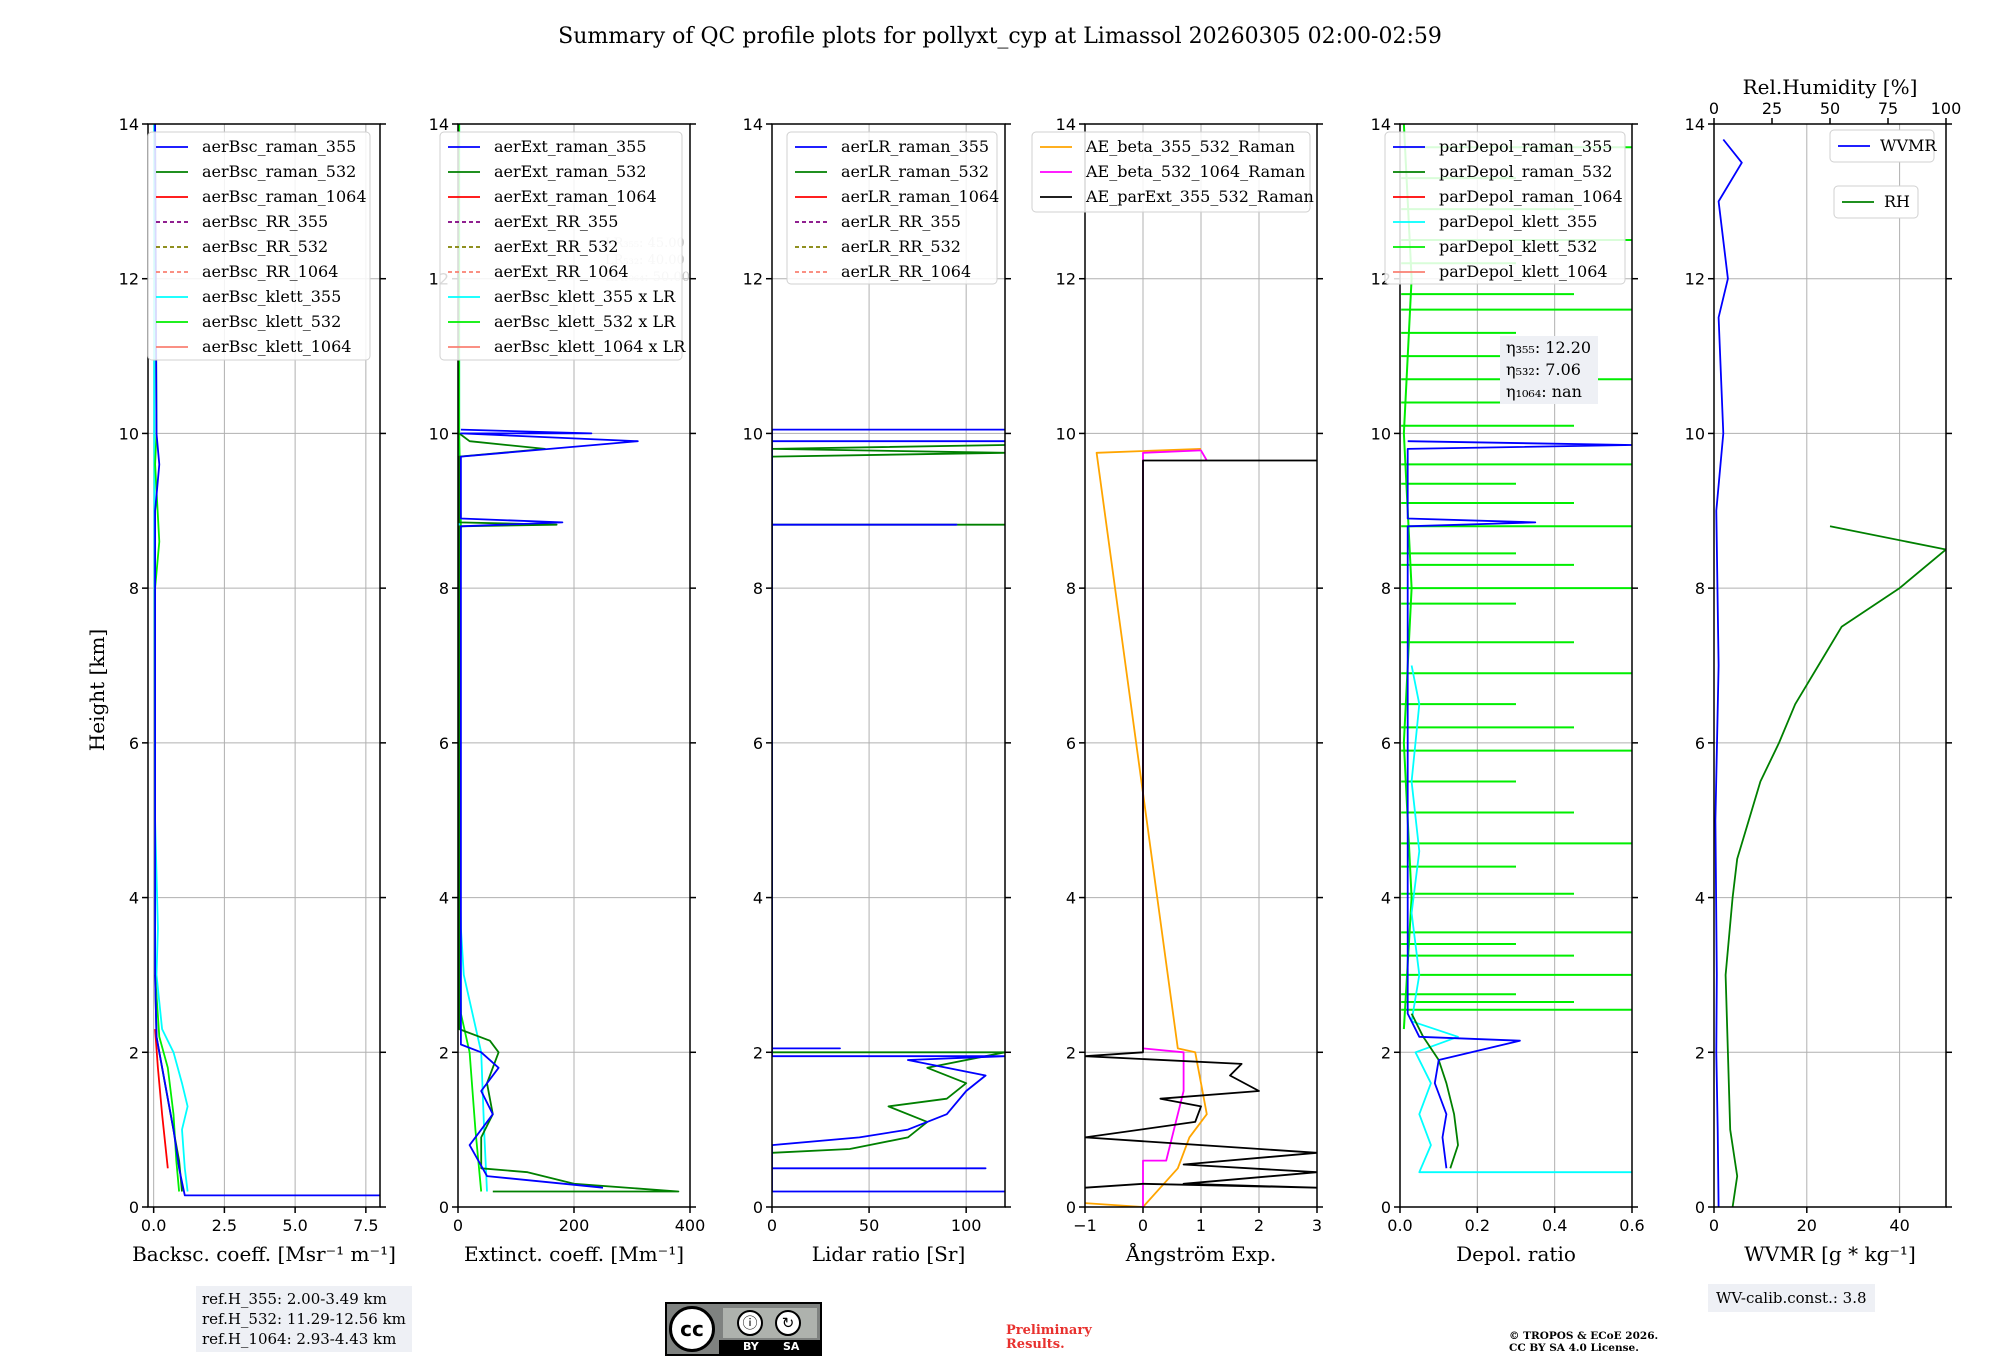 The image size is (2000, 1360). What do you see at coordinates (590, 346) in the screenshot?
I see `legend-label: aerBsc_klett_1064 x LR` at bounding box center [590, 346].